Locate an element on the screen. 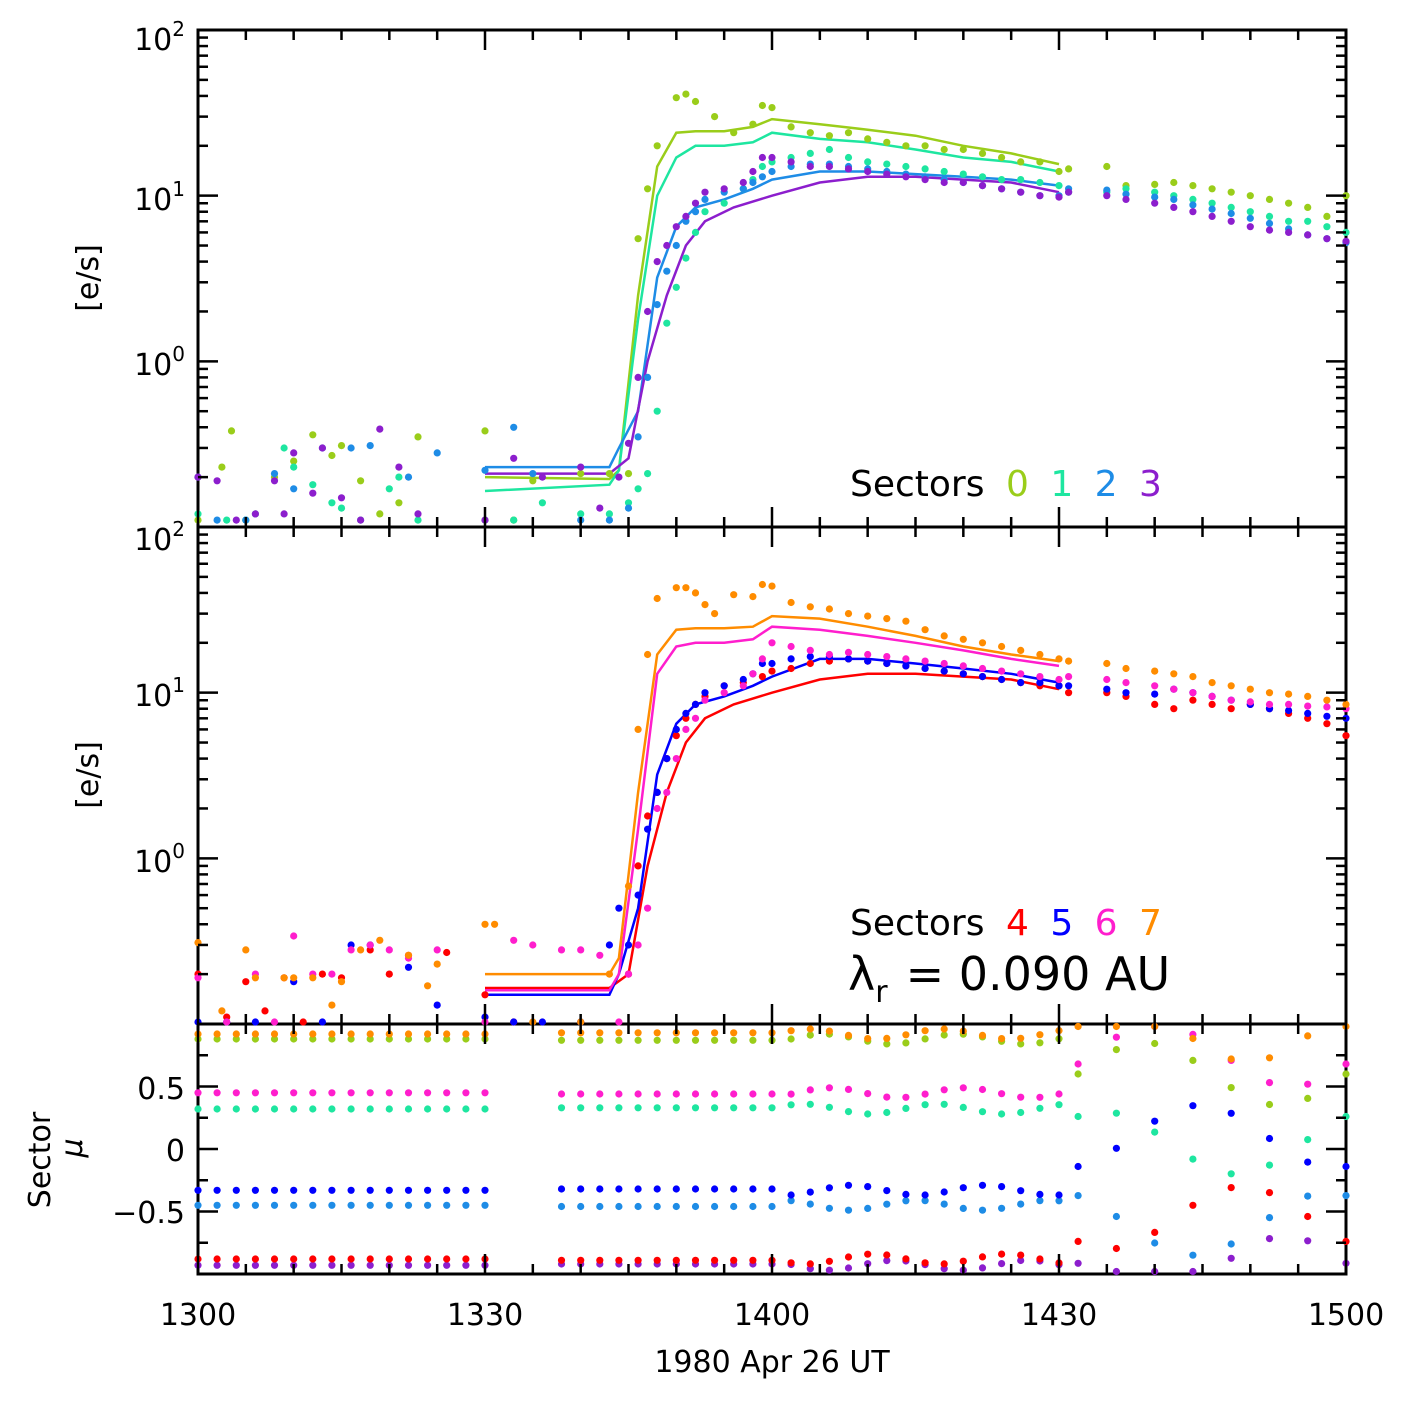 This screenshot has width=1417, height=1417. bottom-ytick-label-0.5: 0.5 is located at coordinates (161, 1089).